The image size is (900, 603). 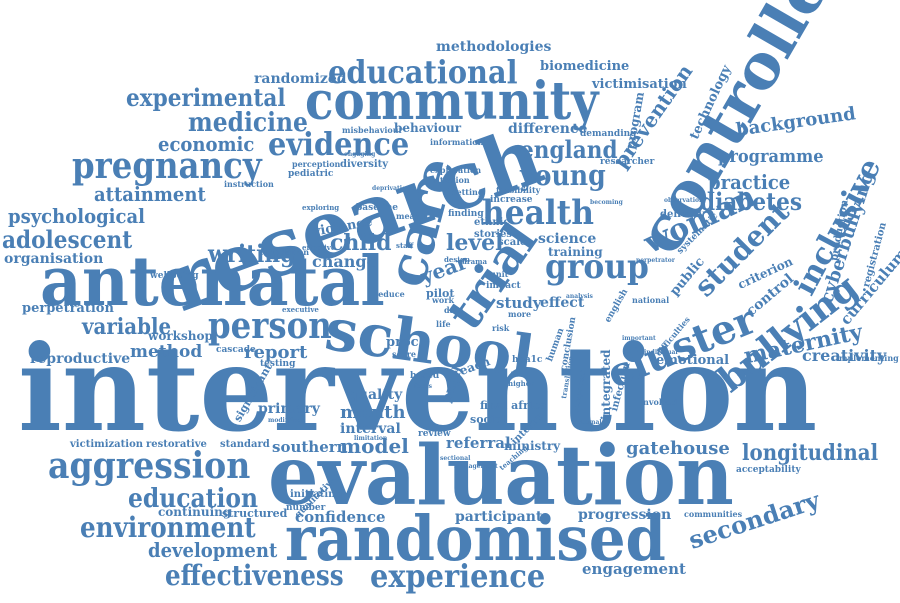 What do you see at coordinates (449, 180) in the screenshot?
I see `word-initiation: initiation` at bounding box center [449, 180].